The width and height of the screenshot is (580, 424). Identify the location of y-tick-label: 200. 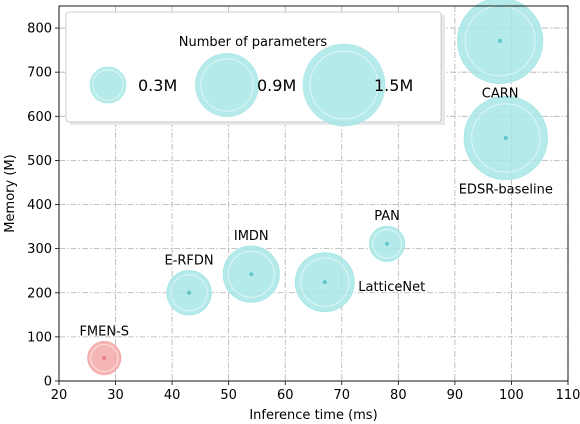
(39, 293).